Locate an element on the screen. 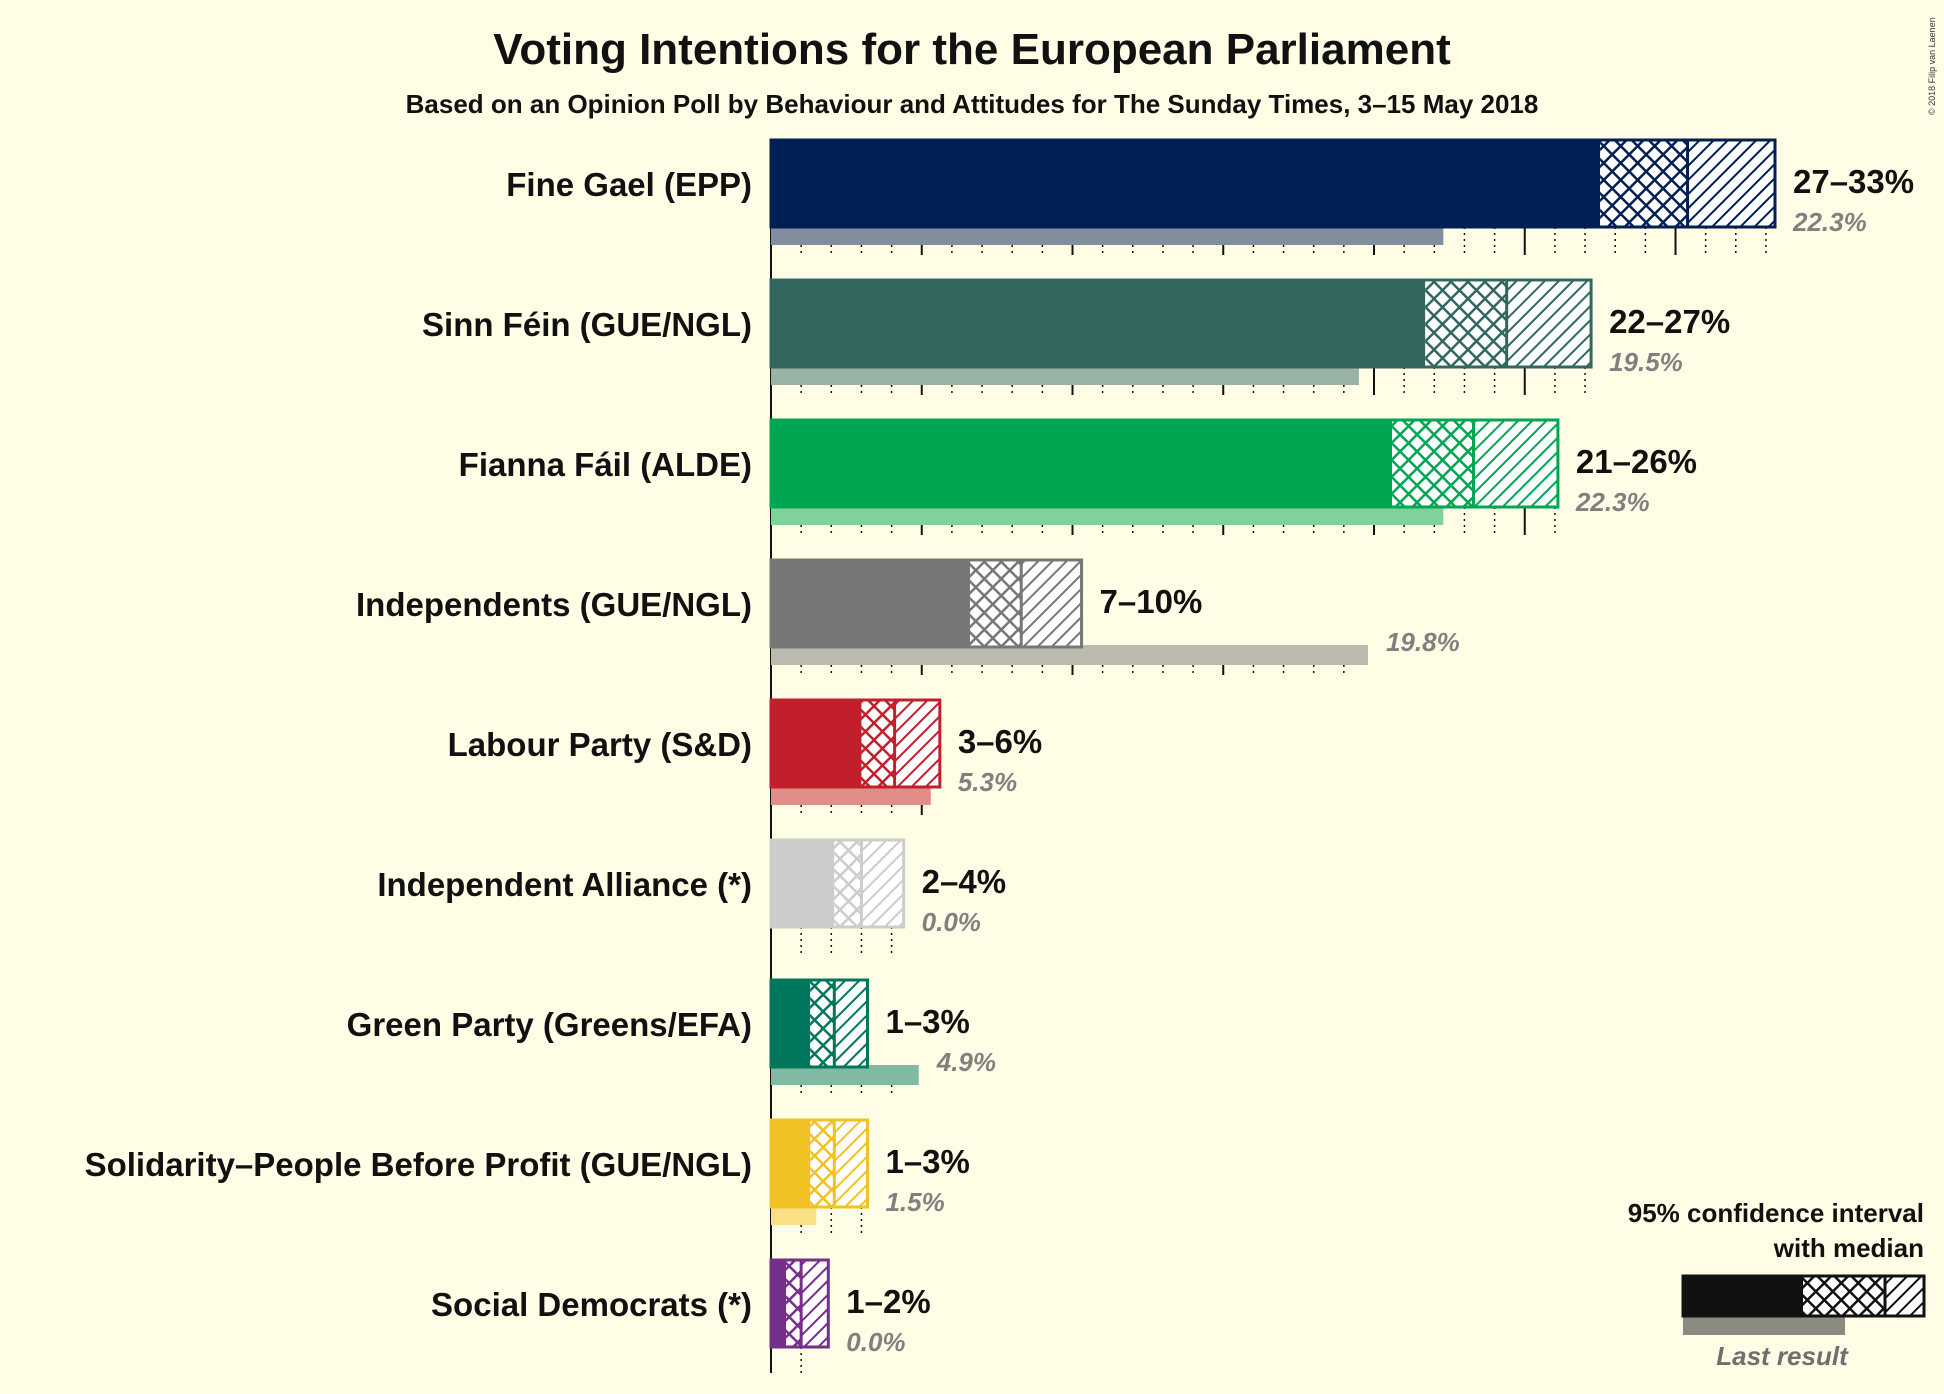  legend-outline is located at coordinates (1803, 1296).